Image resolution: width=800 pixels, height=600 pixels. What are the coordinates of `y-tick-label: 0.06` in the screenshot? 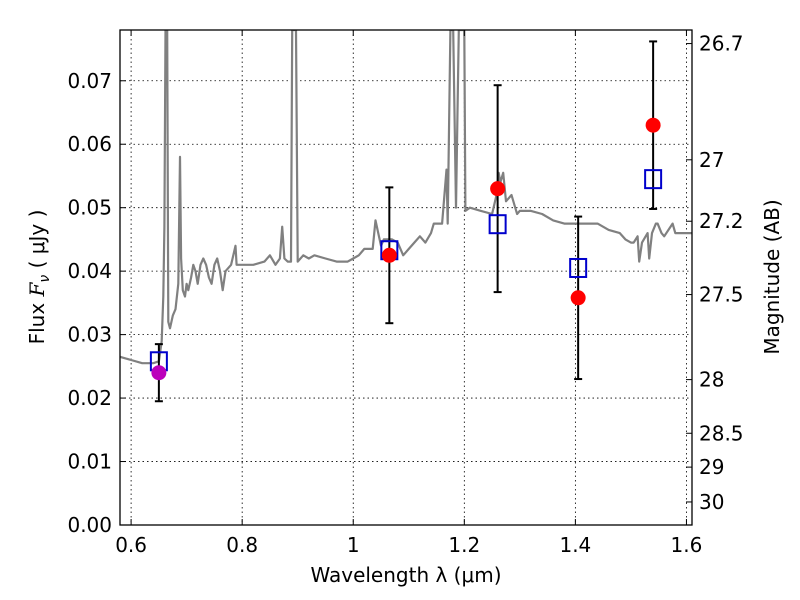 It's located at (89, 144).